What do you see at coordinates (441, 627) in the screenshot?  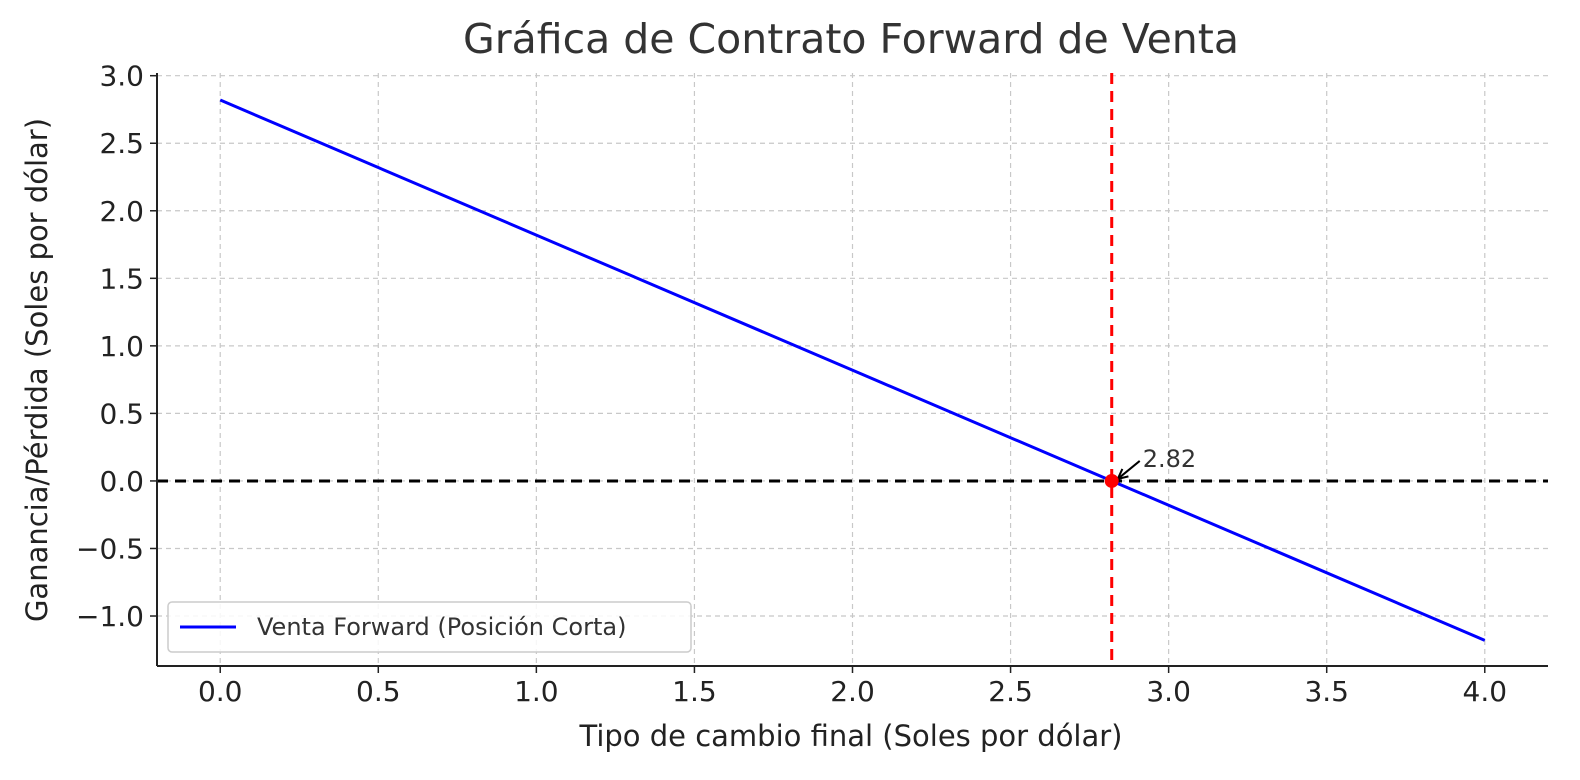 I see `legend-label: Venta Forward (Posición Corta)` at bounding box center [441, 627].